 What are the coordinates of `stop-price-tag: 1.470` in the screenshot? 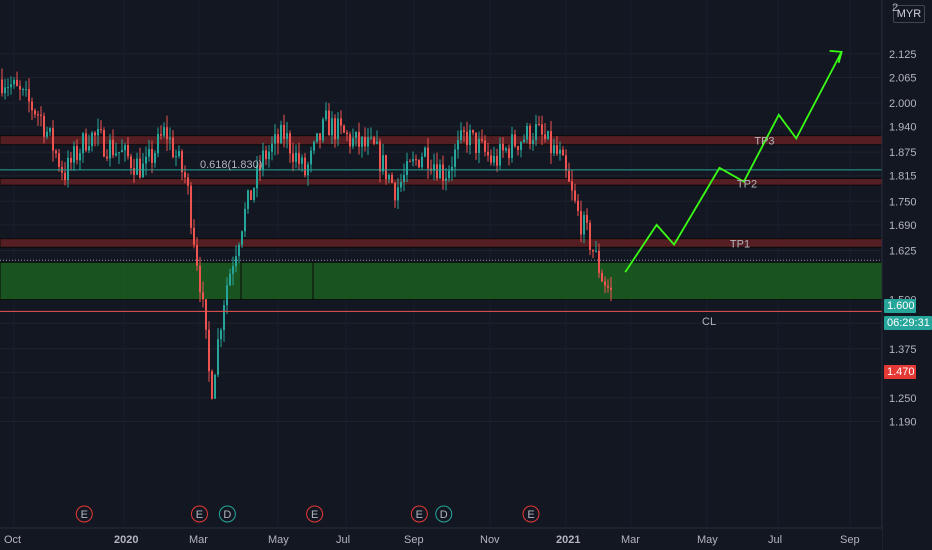 It's located at (900, 372).